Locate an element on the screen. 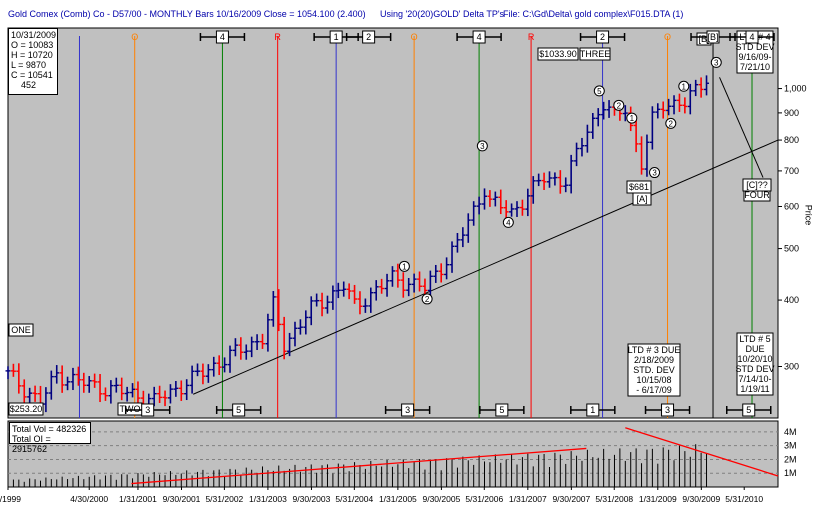 This screenshot has width=825, height=511. x-tick-label-4: 5/31/2002 is located at coordinates (224, 499).